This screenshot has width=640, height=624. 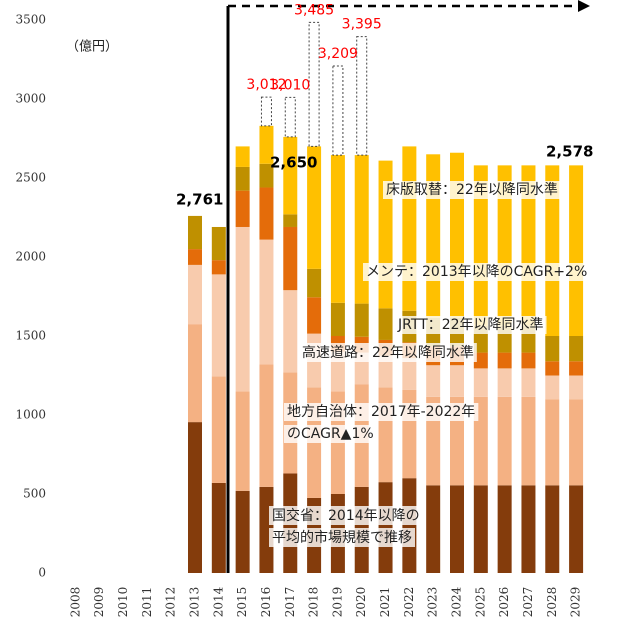 I want to click on total-label: 3,012, so click(x=266, y=85).